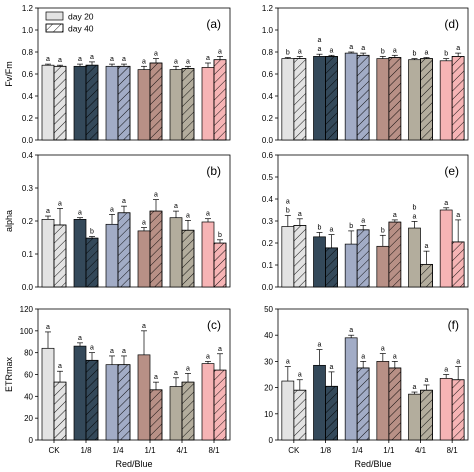 This screenshot has height=472, width=474. Describe the element at coordinates (81, 17) in the screenshot. I see `legend-label-day20: day 20` at that location.